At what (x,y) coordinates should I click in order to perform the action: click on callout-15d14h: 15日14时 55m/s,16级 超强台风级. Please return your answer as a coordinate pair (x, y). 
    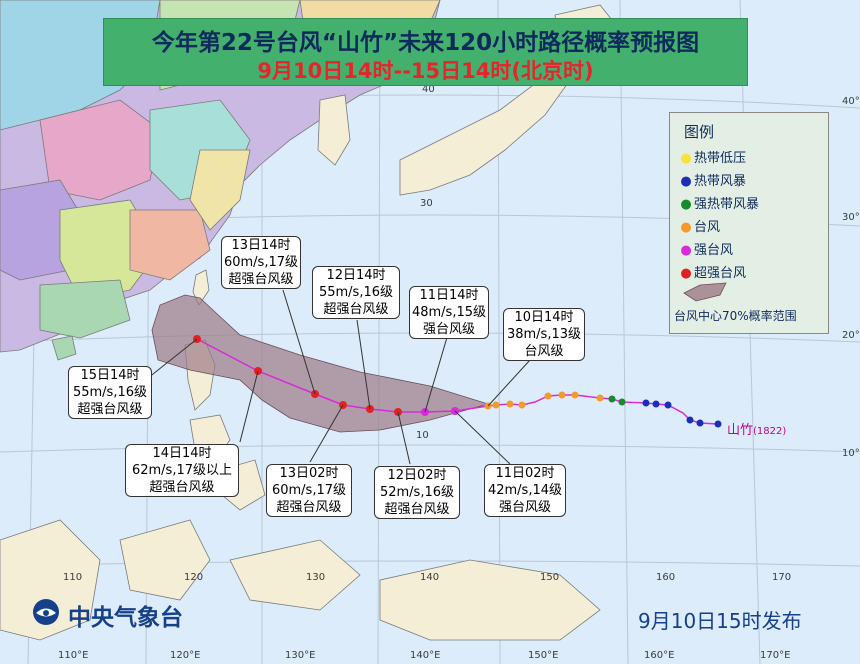
    Looking at the image, I should click on (110, 392).